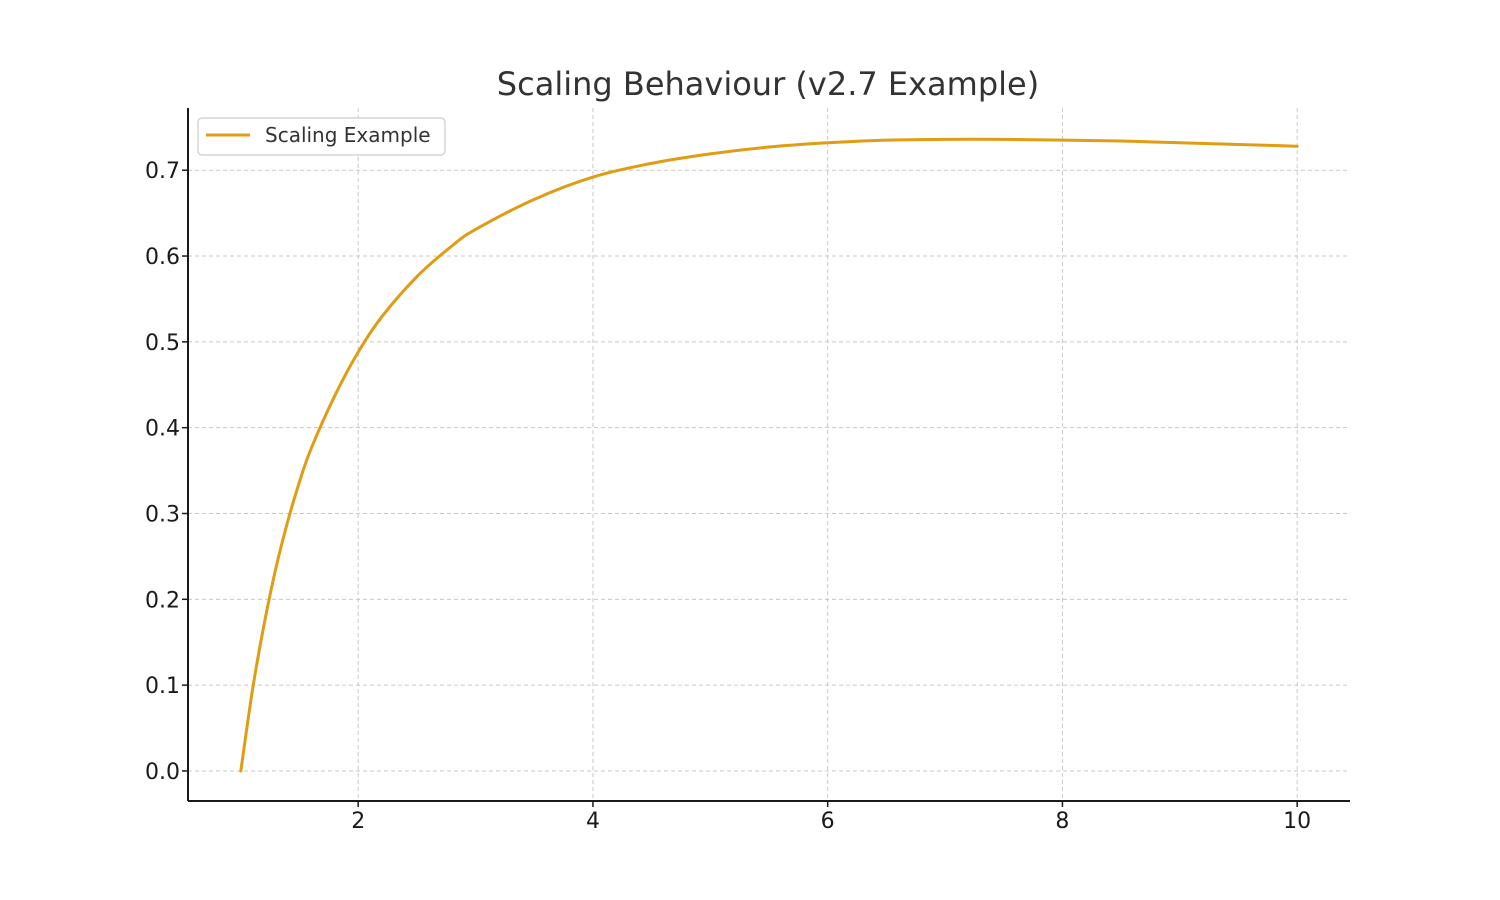 This screenshot has width=1500, height=900. I want to click on y-tick-label: 0.6, so click(162, 257).